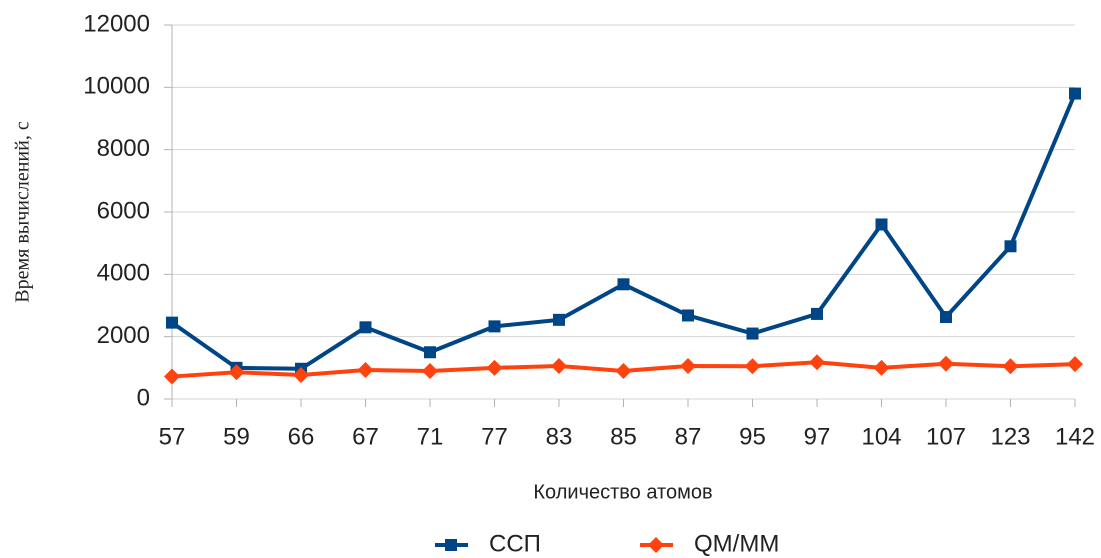 The image size is (1101, 558). I want to click on y-tick-label: 10000, so click(116, 86).